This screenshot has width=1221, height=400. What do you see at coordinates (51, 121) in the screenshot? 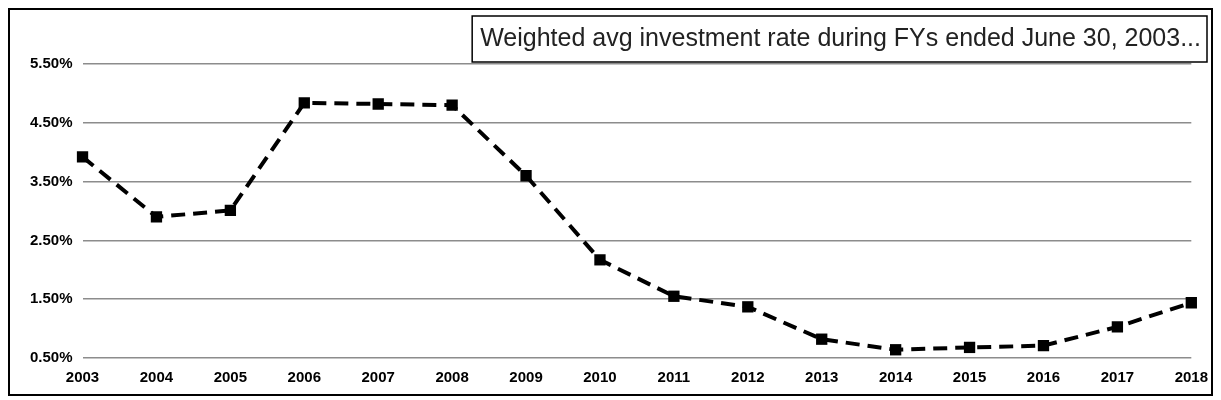
I see `y-tick-label: 4.50%` at bounding box center [51, 121].